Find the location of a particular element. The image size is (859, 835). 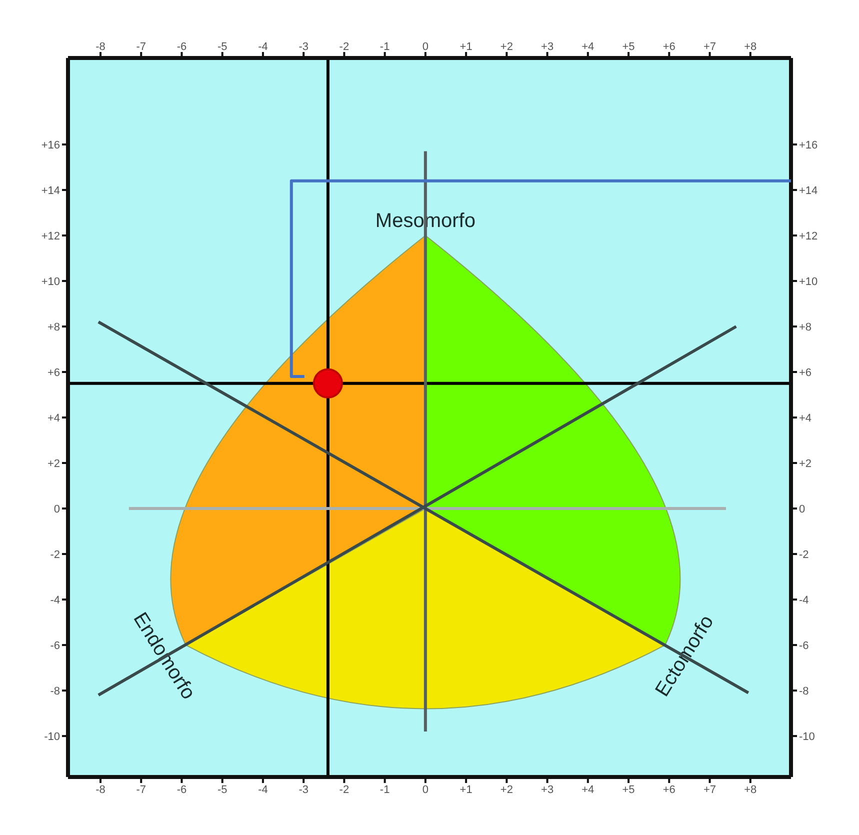

x-tick-label: -1 is located at coordinates (385, 47).